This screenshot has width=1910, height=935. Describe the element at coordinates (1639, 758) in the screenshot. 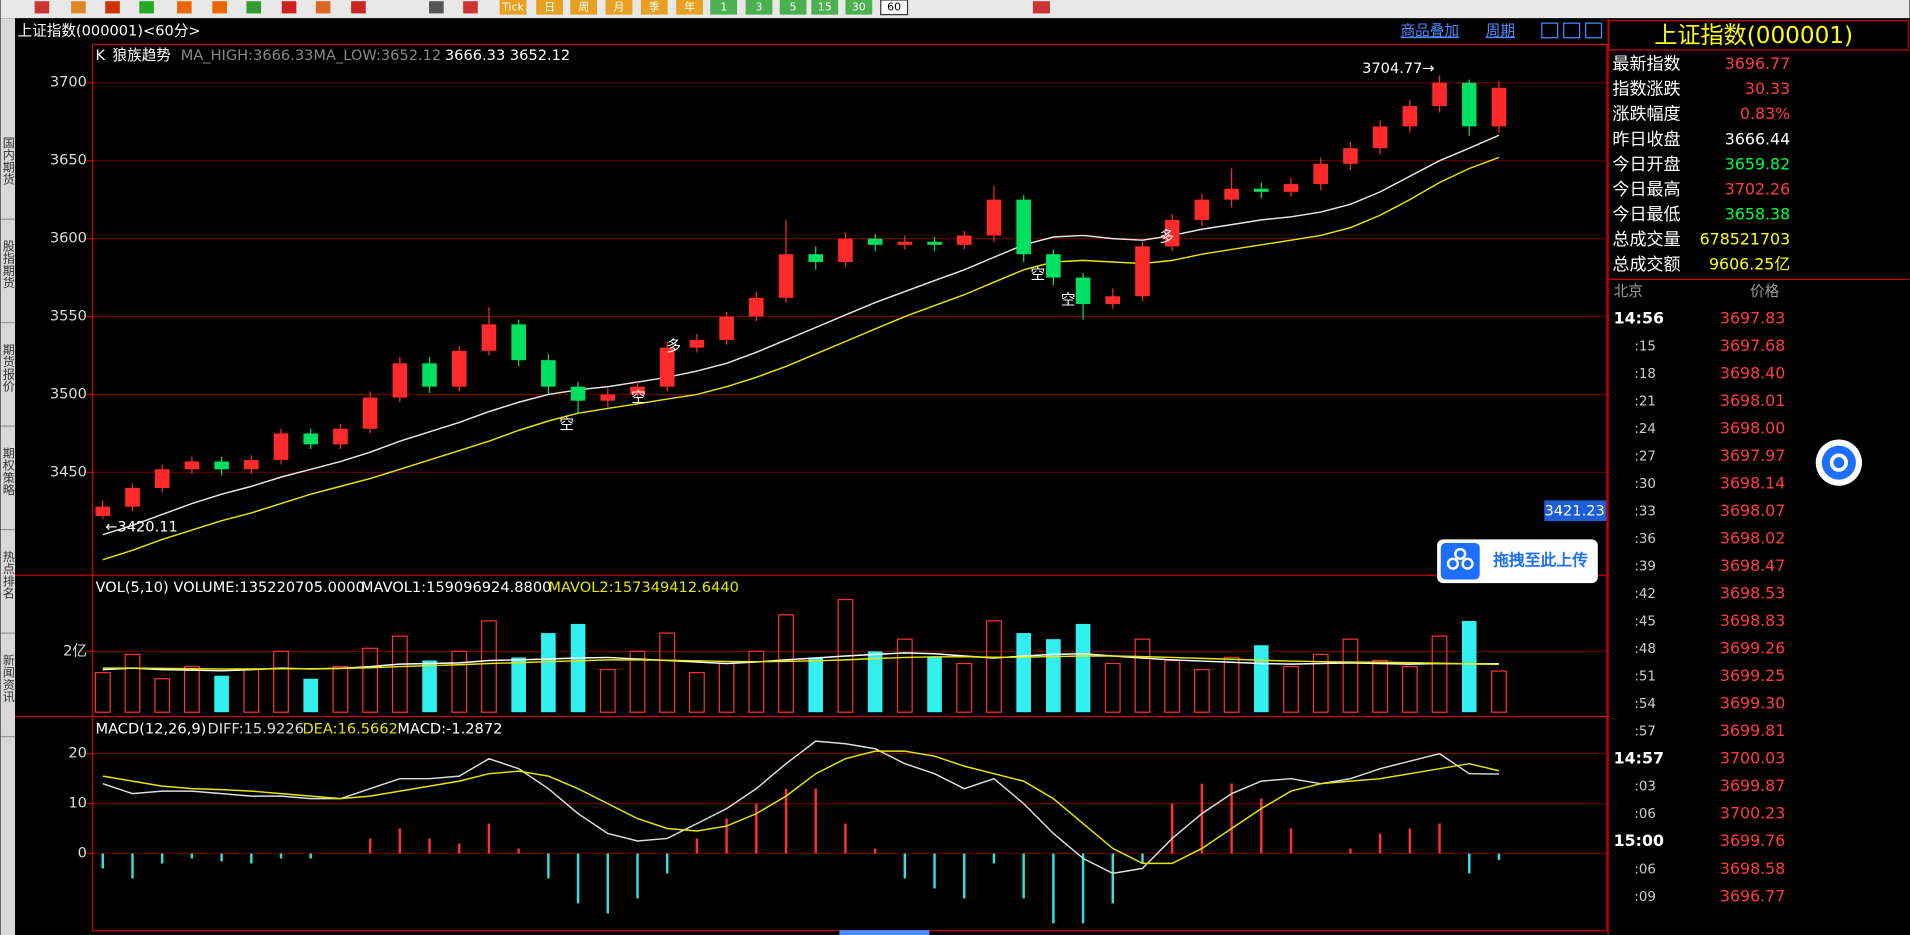

I see `tick-time: 14:57` at that location.